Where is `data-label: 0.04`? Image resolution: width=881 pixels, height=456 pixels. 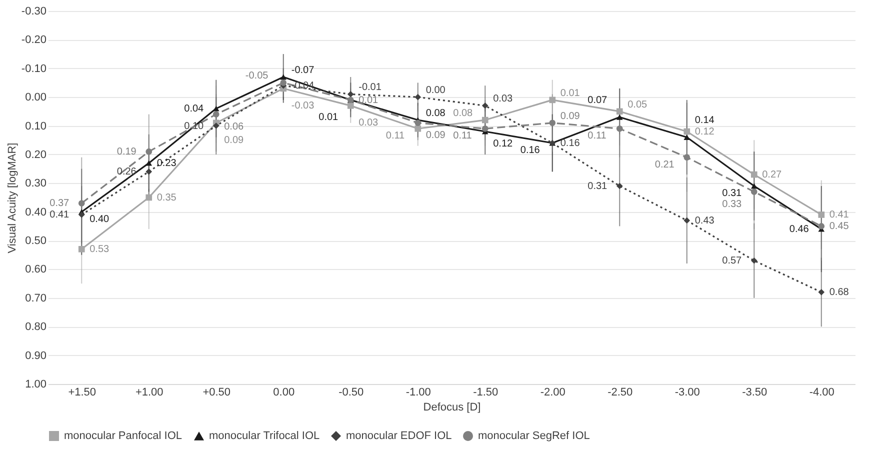 data-label: 0.04 is located at coordinates (194, 109).